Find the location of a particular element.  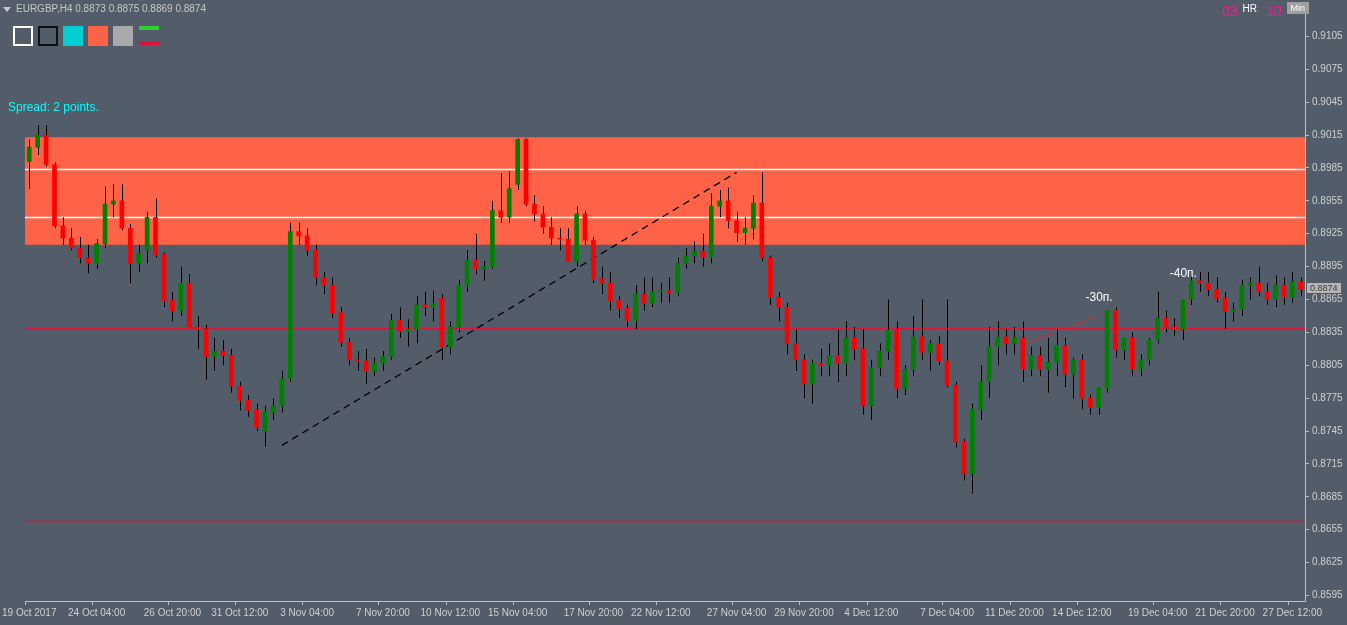

x-tick-label: 15 Nov 04:00 is located at coordinates (517, 612).